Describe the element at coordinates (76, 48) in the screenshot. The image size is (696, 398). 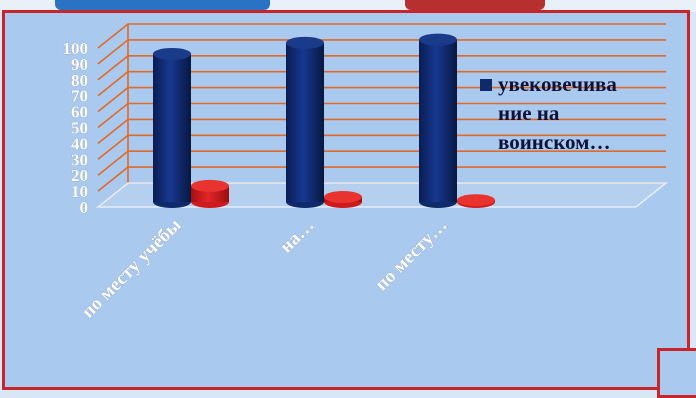
I see `y-tick-label: 100` at that location.